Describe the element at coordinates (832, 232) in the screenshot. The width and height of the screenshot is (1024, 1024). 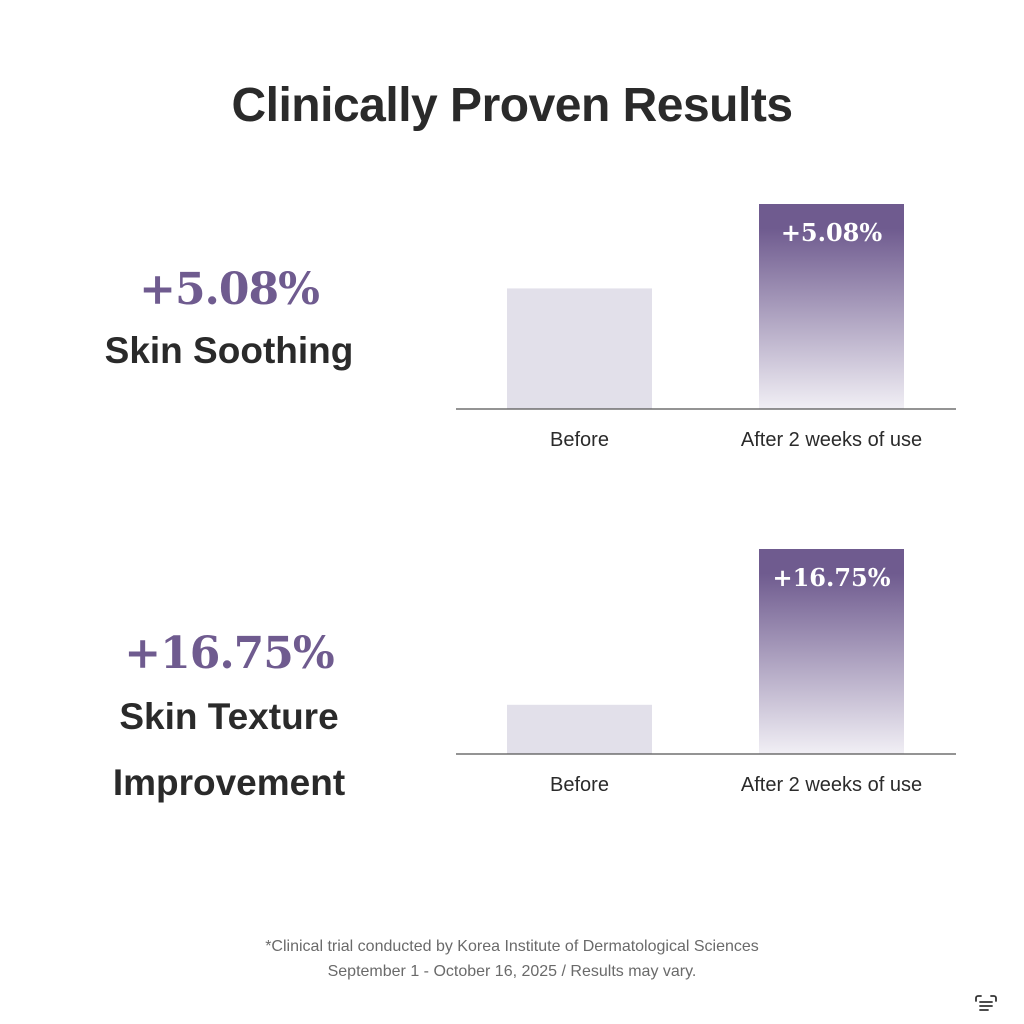
I see `bar-data-label: +5.08%` at that location.